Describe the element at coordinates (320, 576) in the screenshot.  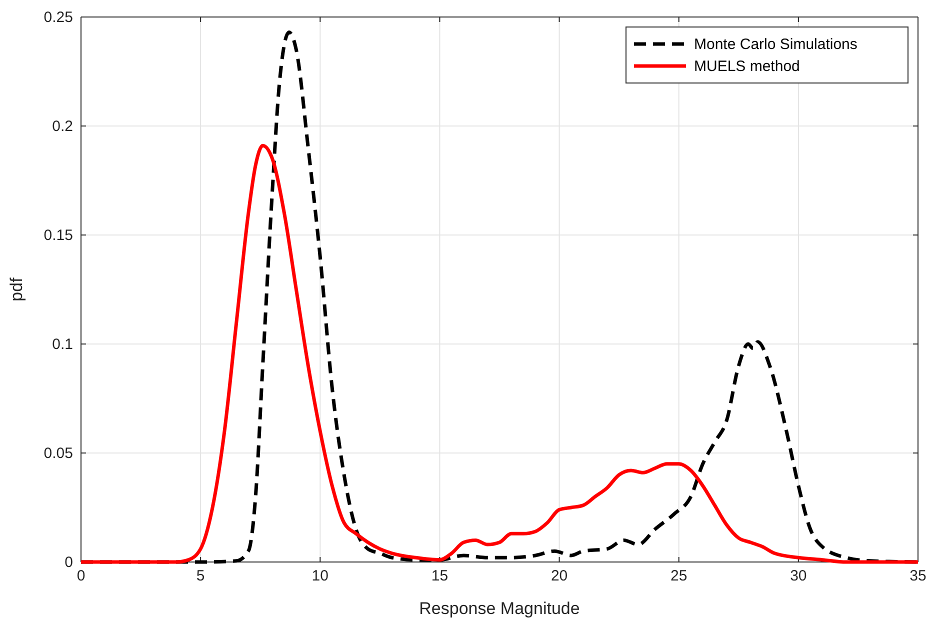
I see `x-tick-label: 10` at that location.